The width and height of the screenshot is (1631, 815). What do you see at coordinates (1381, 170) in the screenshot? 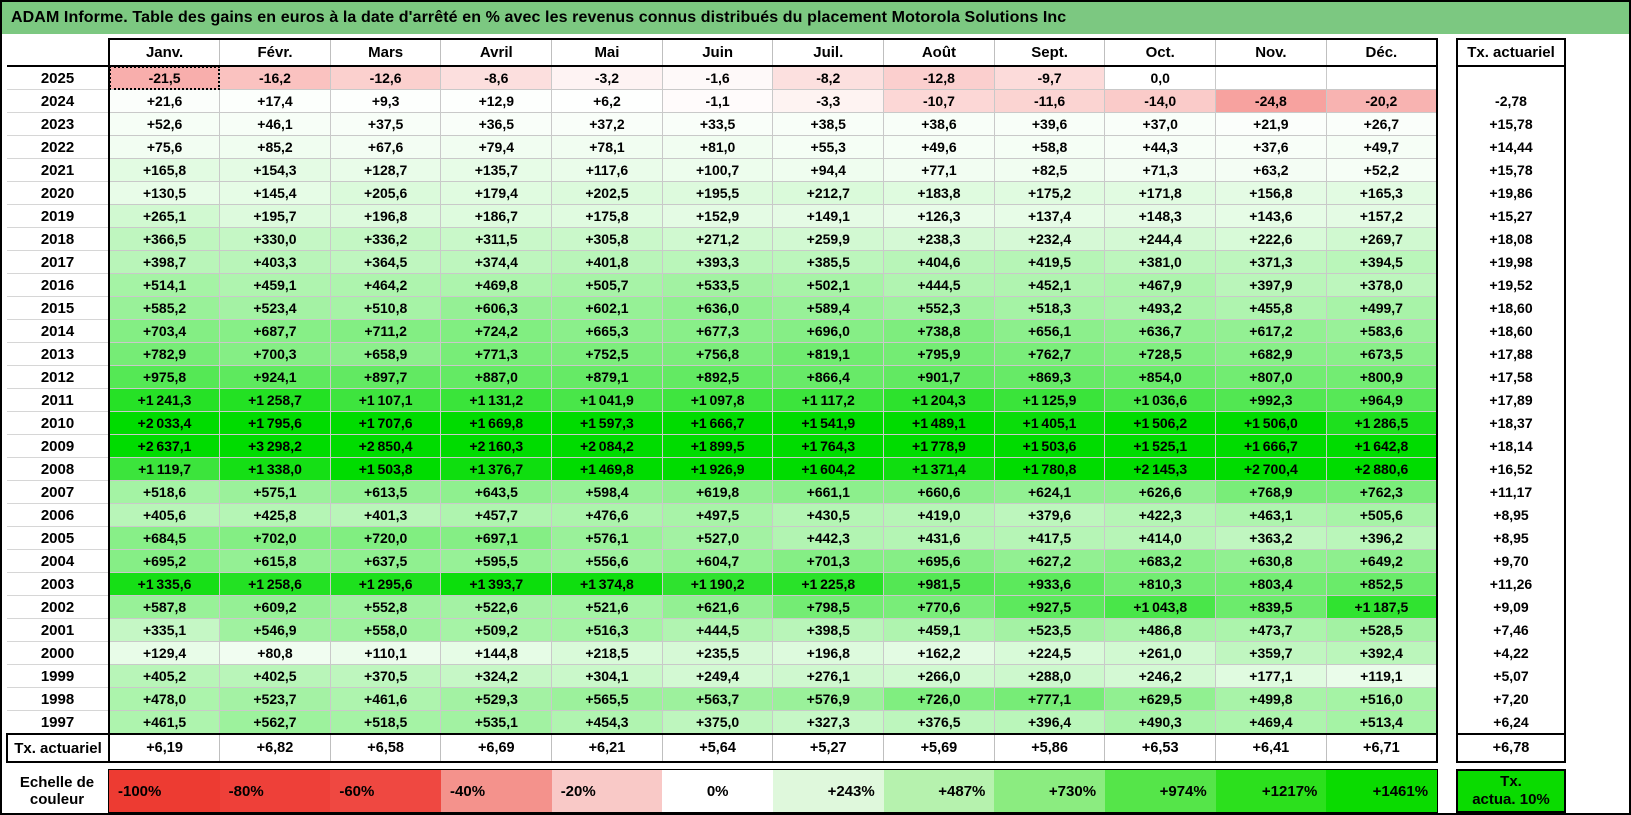
I see `gain-cell-2021-déc: +52,2` at bounding box center [1381, 170].